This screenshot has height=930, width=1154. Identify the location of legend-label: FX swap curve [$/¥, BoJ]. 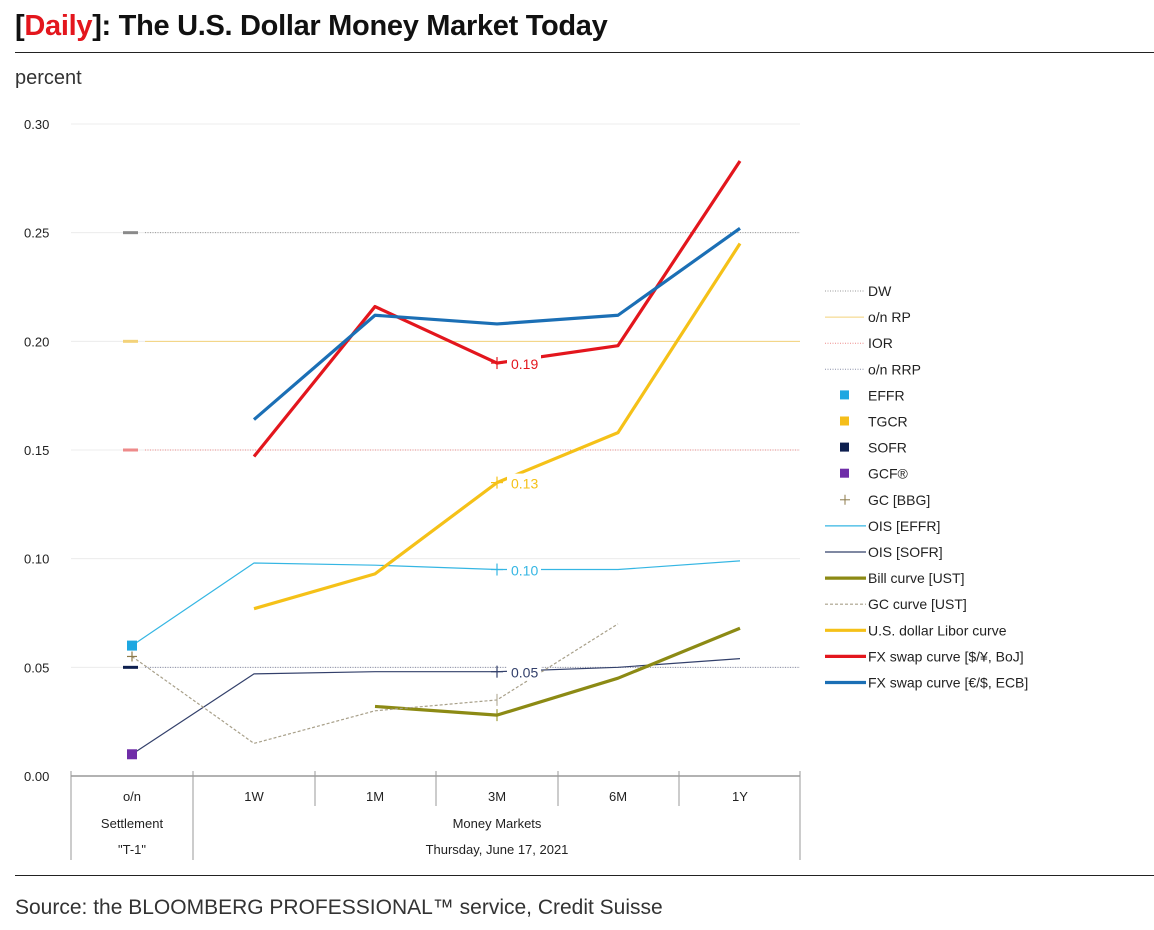
(946, 656).